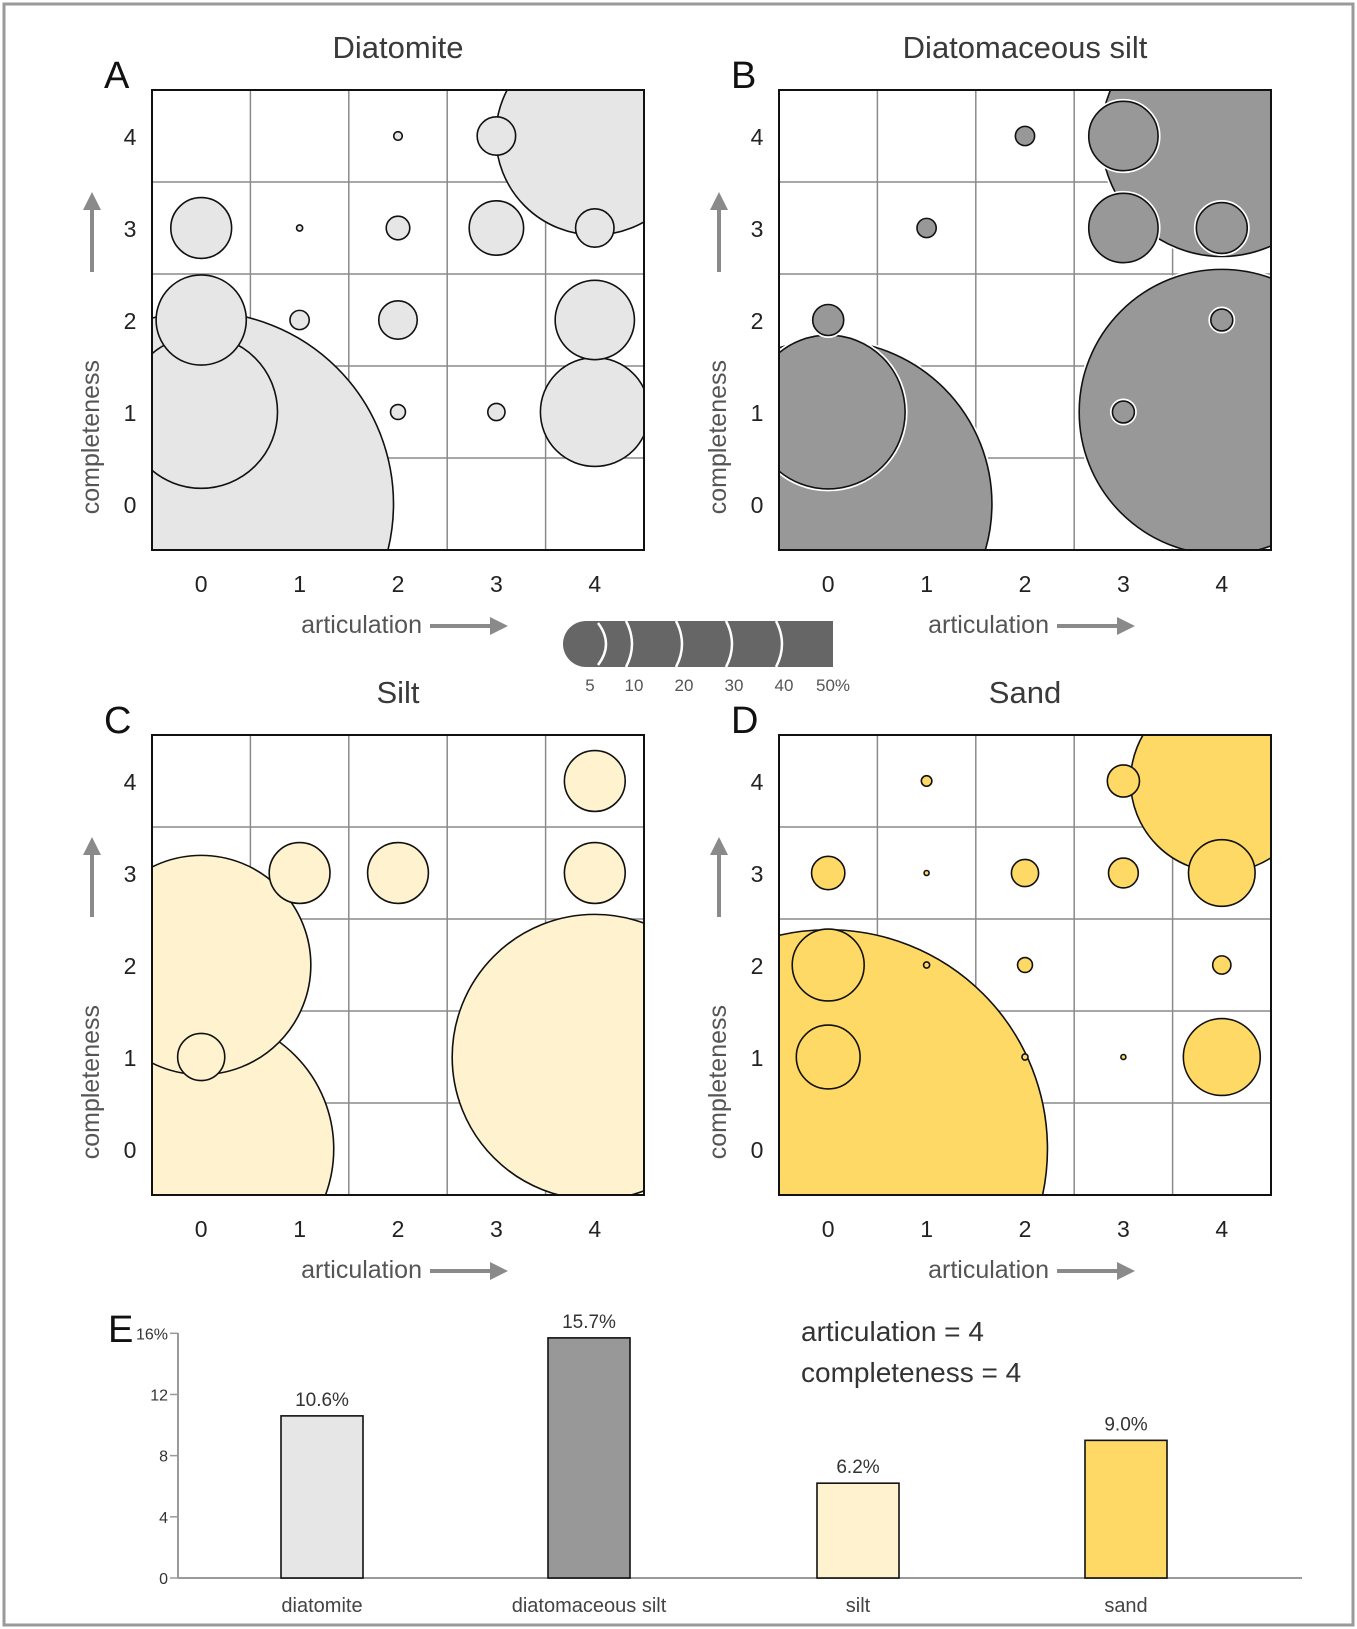  What do you see at coordinates (397, 692) in the screenshot?
I see `panel-title: Silt` at bounding box center [397, 692].